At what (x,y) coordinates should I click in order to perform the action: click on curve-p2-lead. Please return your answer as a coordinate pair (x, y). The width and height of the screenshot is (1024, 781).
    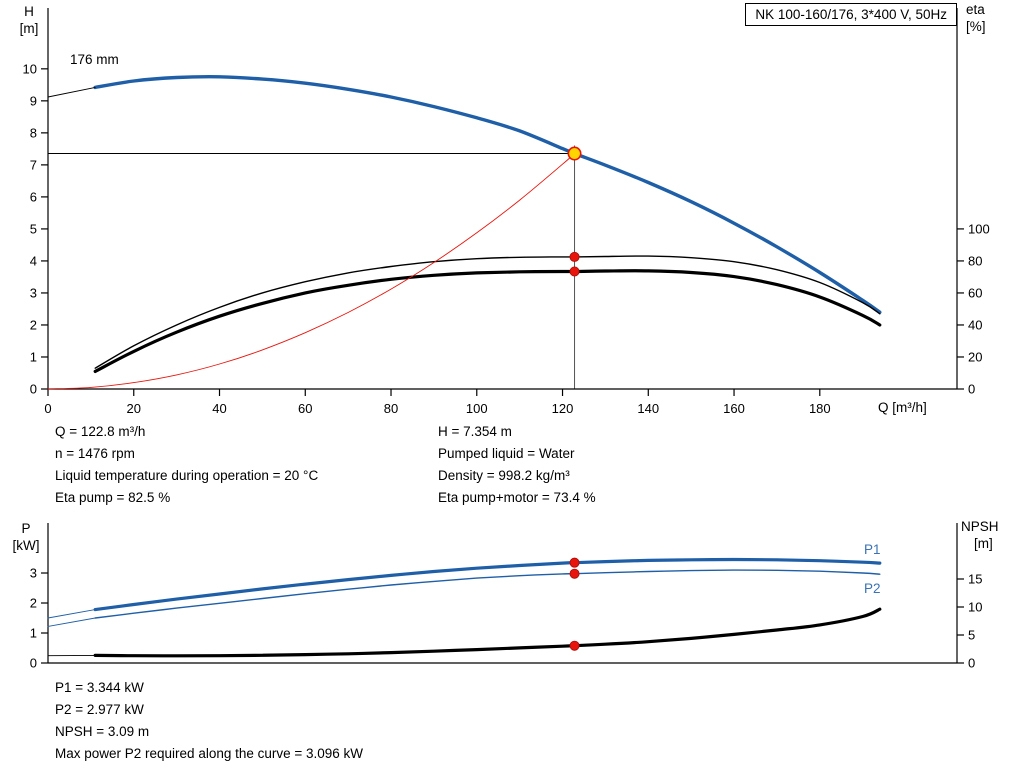
    Looking at the image, I should click on (71, 622).